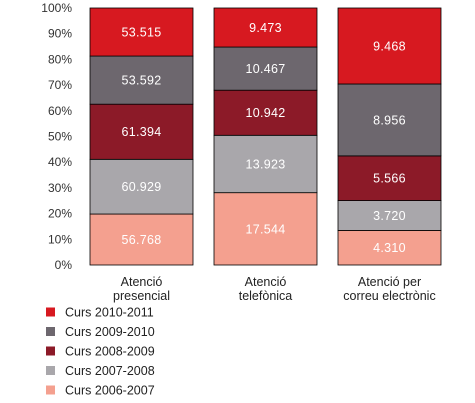 This screenshot has height=403, width=475. I want to click on y-tick-label: 10%, so click(60, 239).